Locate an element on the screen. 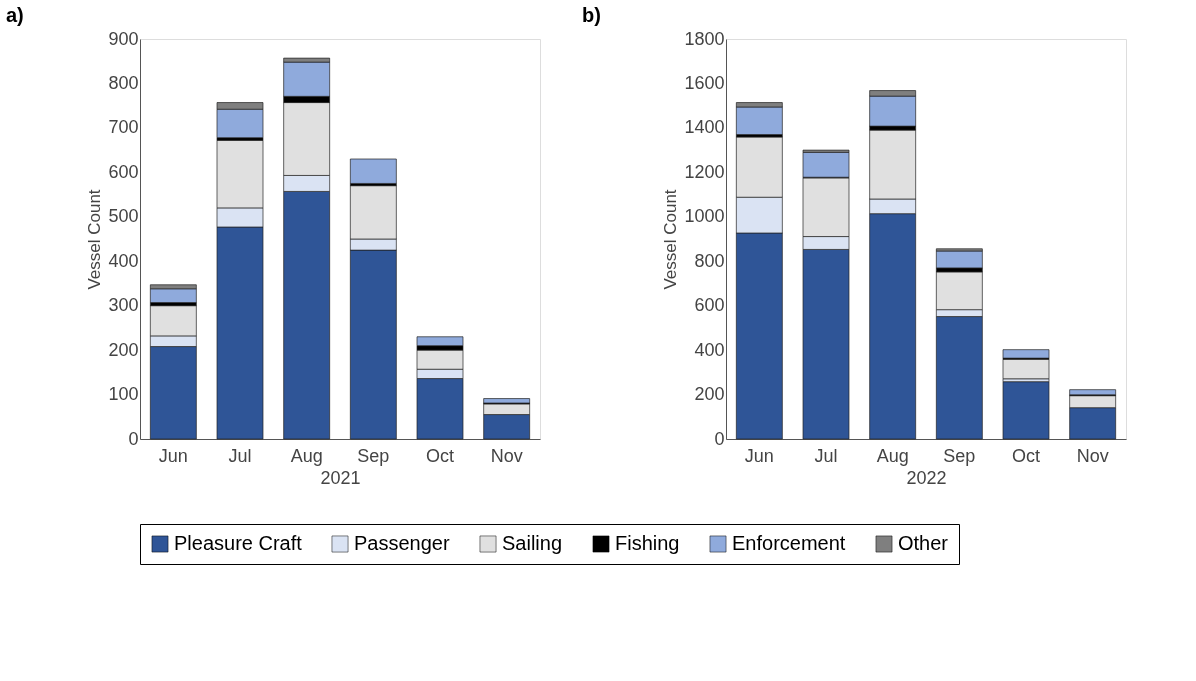 Image resolution: width=1196 pixels, height=681 pixels. legend-label: Fishing is located at coordinates (647, 543).